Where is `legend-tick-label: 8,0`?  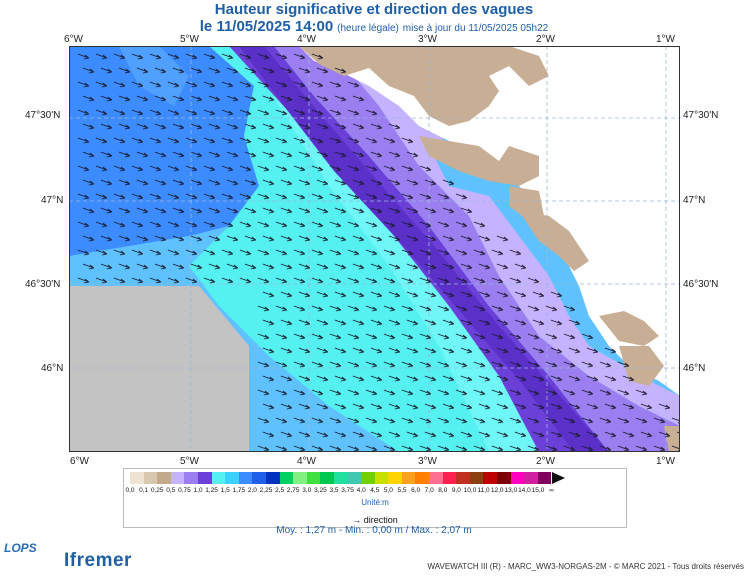
legend-tick-label: 8,0 is located at coordinates (443, 490).